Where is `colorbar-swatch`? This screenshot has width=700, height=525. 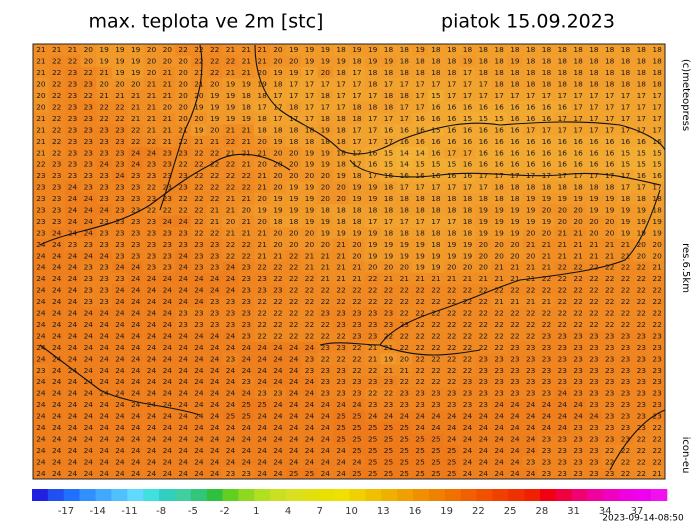
colorbar-swatch is located at coordinates (167, 495).